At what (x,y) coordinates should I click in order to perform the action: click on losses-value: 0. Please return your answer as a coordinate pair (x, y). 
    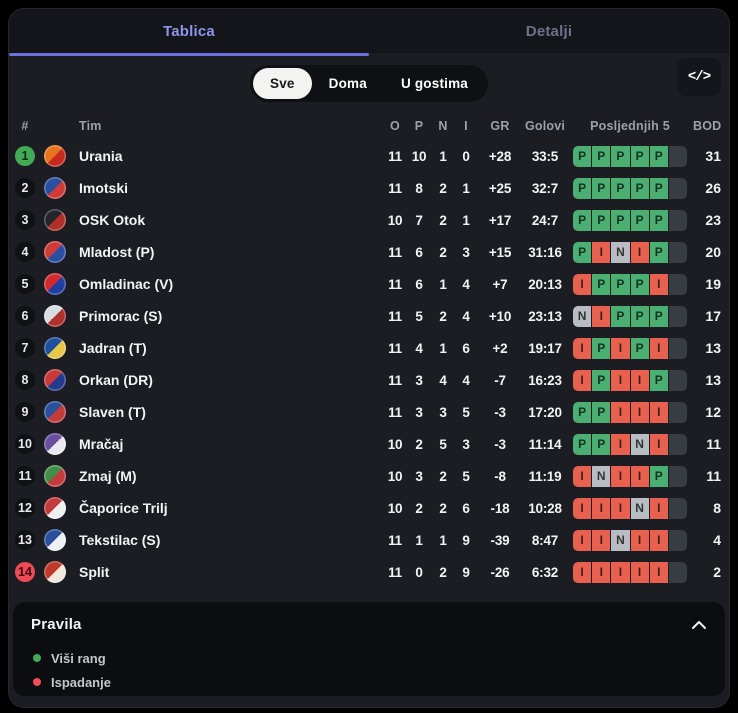
    Looking at the image, I should click on (466, 156).